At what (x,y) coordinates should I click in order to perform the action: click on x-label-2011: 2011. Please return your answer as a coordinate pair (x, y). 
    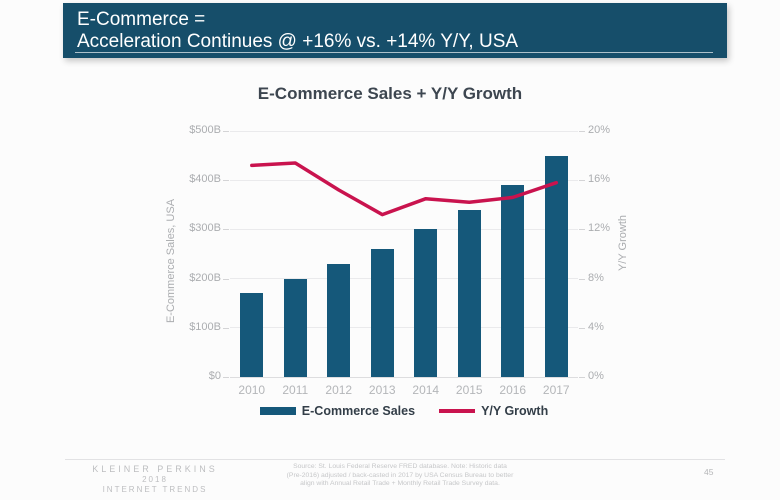
    Looking at the image, I should click on (295, 390).